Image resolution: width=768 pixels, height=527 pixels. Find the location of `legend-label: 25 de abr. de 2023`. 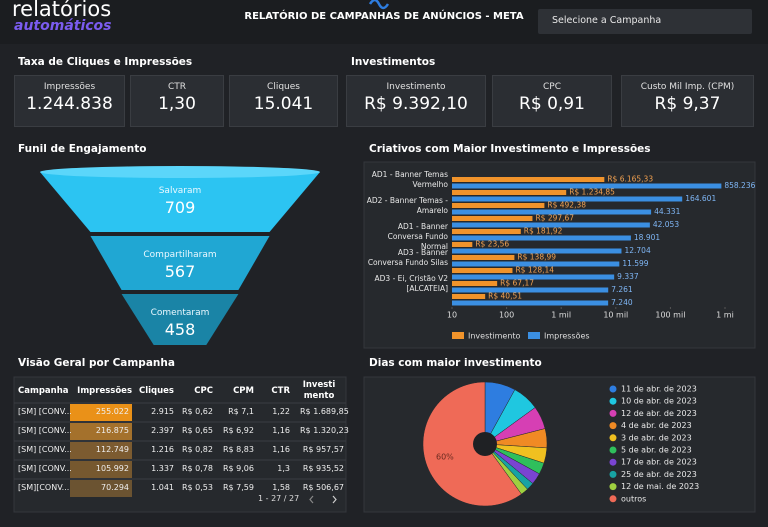

legend-label: 25 de abr. de 2023 is located at coordinates (659, 474).